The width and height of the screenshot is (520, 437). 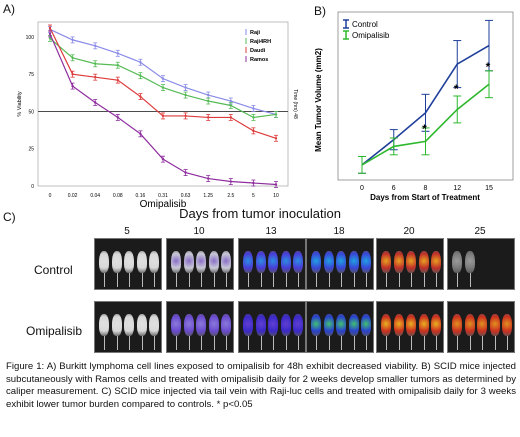 I want to click on x-tick-label: 0.63, so click(x=186, y=196).